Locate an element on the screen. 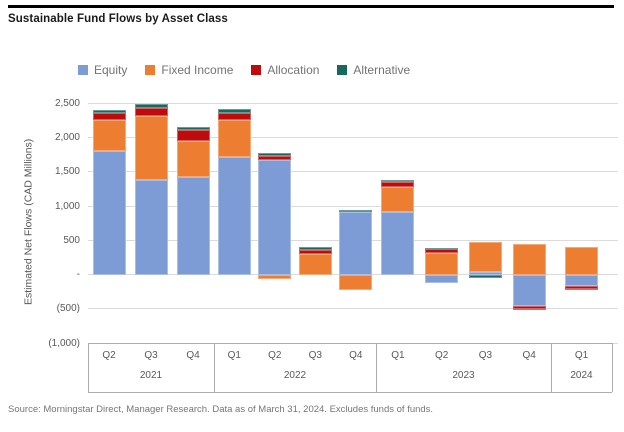  x-year-label: 2022 is located at coordinates (295, 375).